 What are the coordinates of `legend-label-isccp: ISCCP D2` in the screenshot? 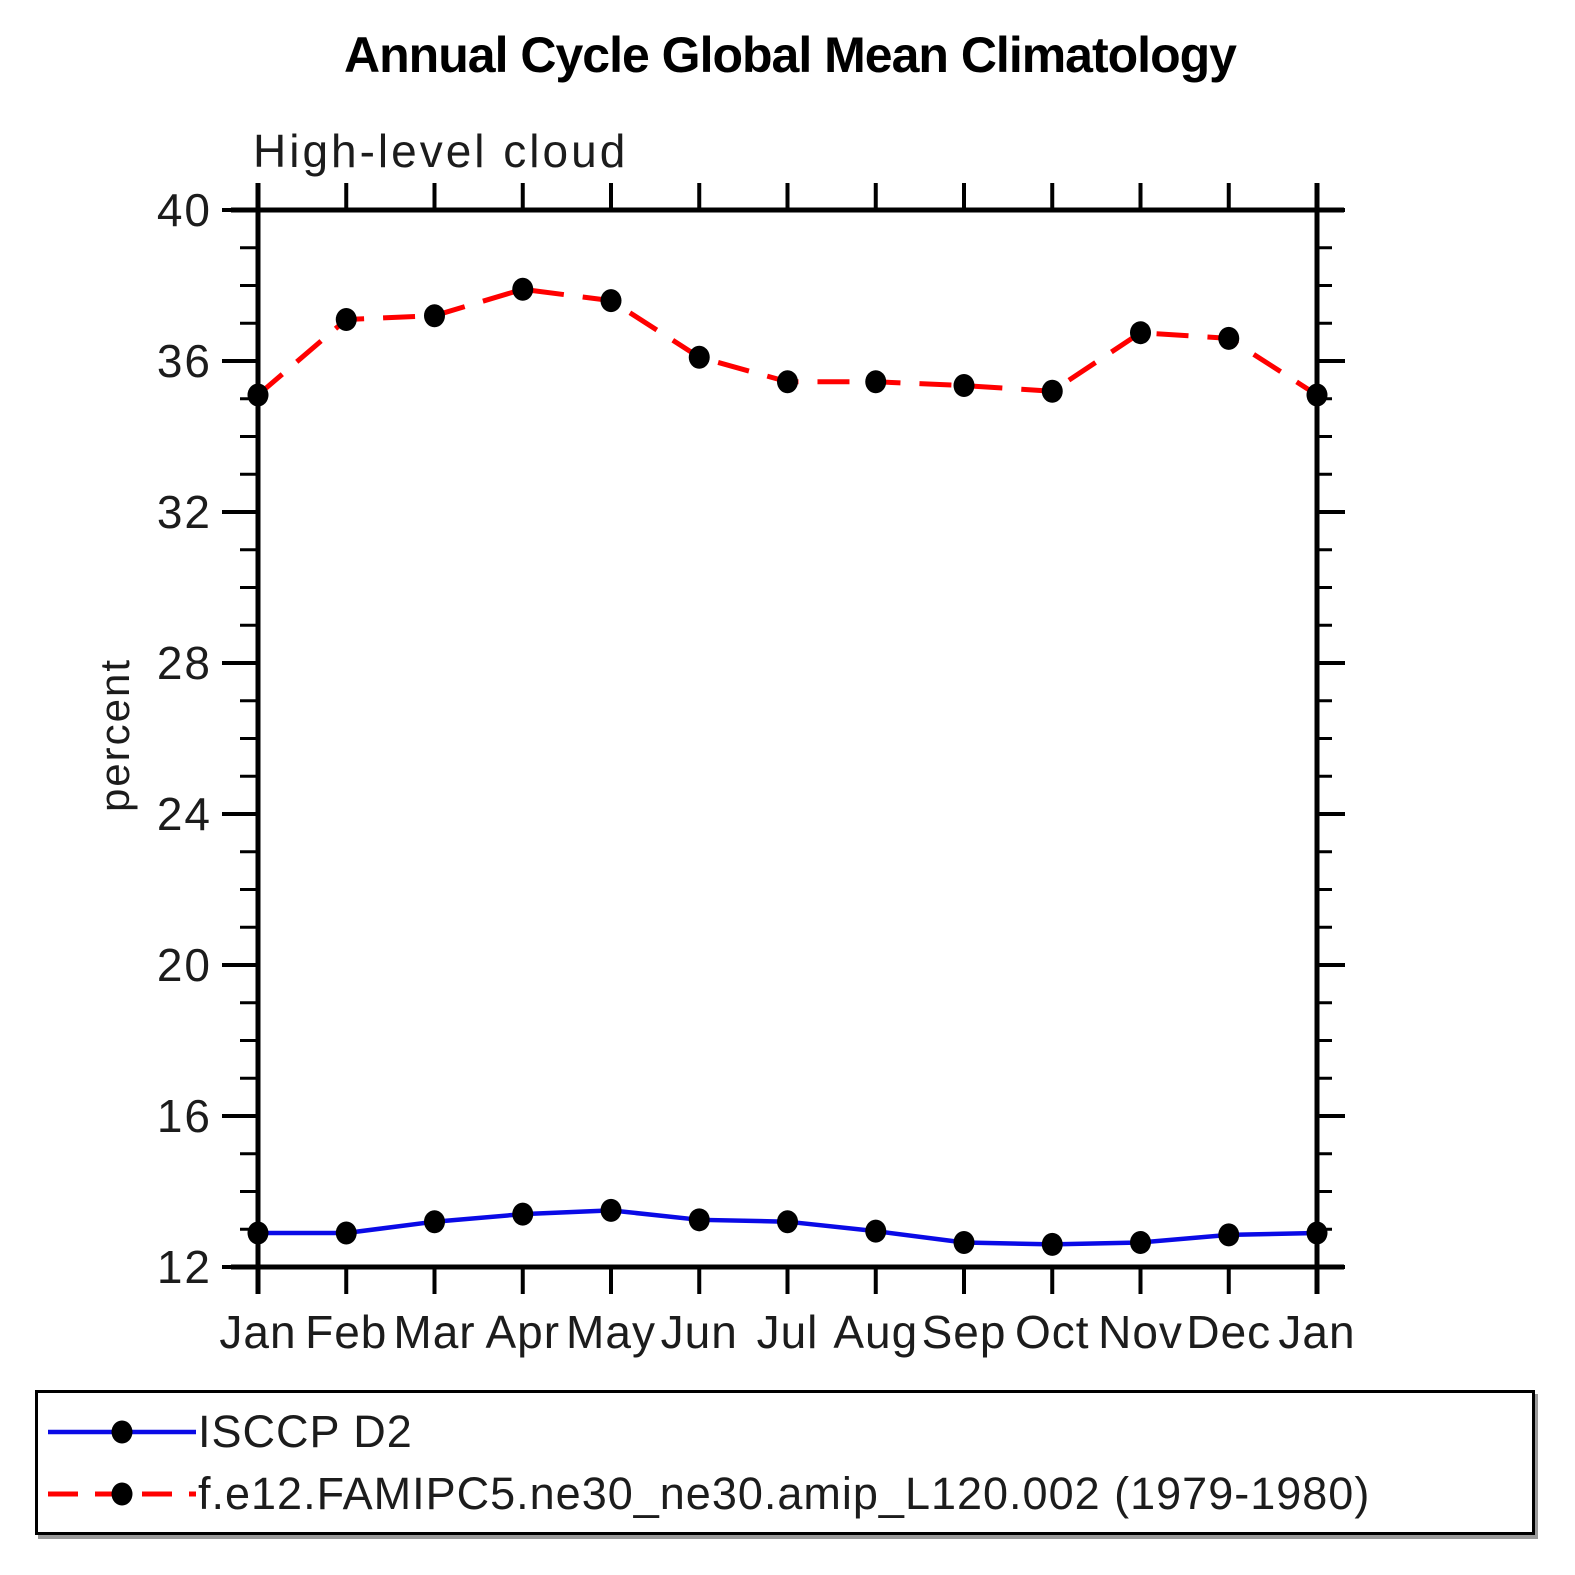 It's located at (305, 1431).